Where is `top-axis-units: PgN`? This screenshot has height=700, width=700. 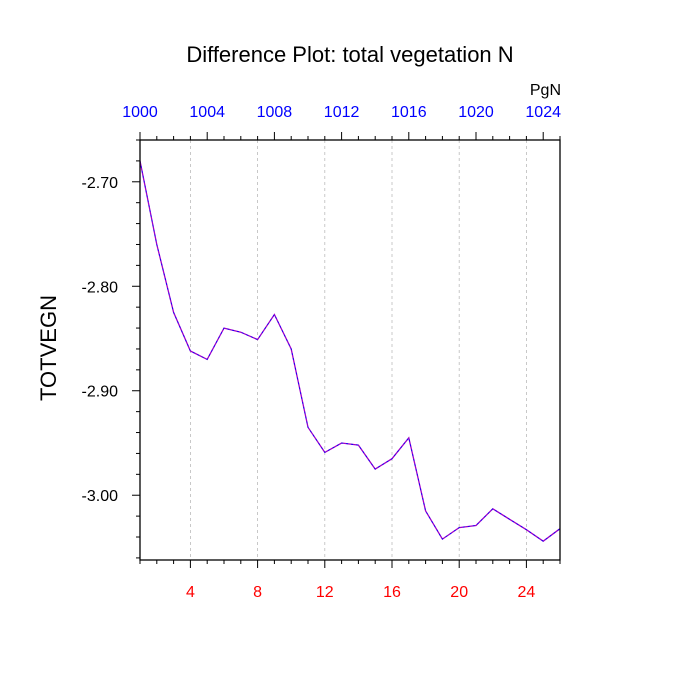 top-axis-units: PgN is located at coordinates (545, 90).